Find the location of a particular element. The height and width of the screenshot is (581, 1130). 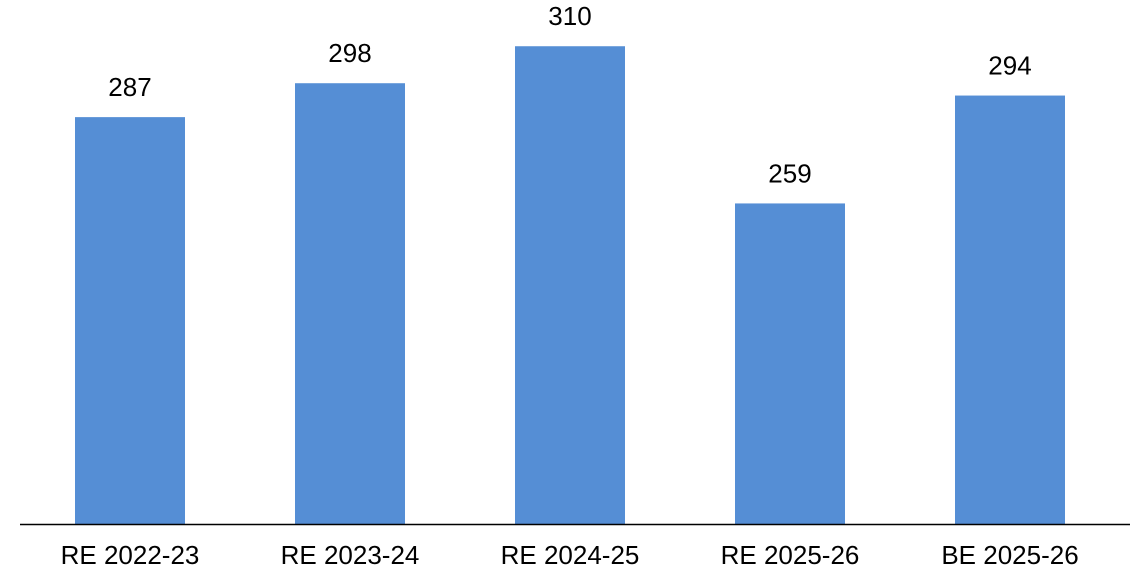

x-tick-label: RE 2023-24 is located at coordinates (350, 555).